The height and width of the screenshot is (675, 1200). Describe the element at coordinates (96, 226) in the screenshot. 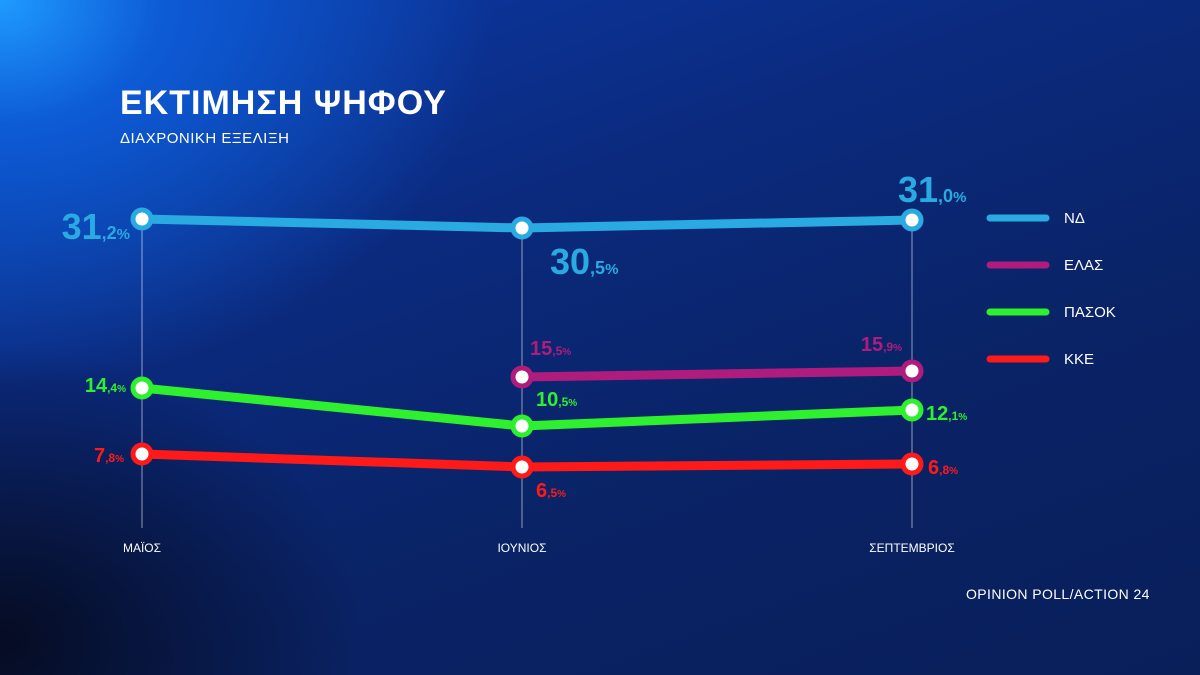

I see `data-label-nd: 31,2%` at that location.